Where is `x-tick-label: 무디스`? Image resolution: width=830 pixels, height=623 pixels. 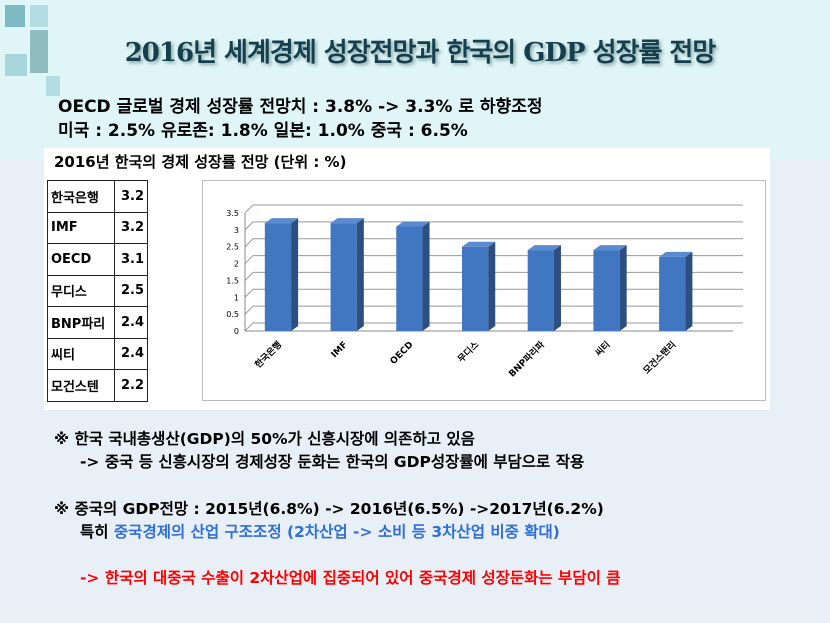
x-tick-label: 무디스 is located at coordinates (468, 351).